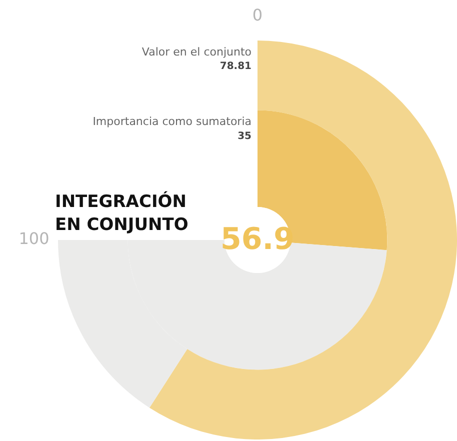 This screenshot has width=457, height=441. Describe the element at coordinates (257, 239) in the screenshot. I see `text: 56.9` at that location.